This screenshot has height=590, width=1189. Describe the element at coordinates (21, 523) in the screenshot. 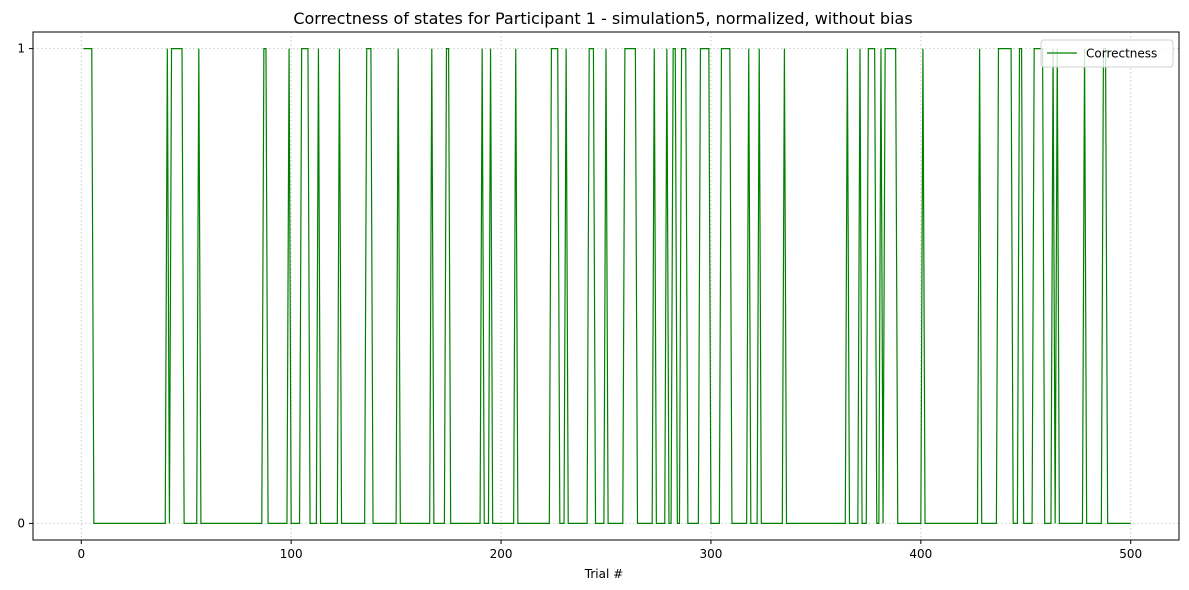

I see `y-tick-label: 0` at that location.